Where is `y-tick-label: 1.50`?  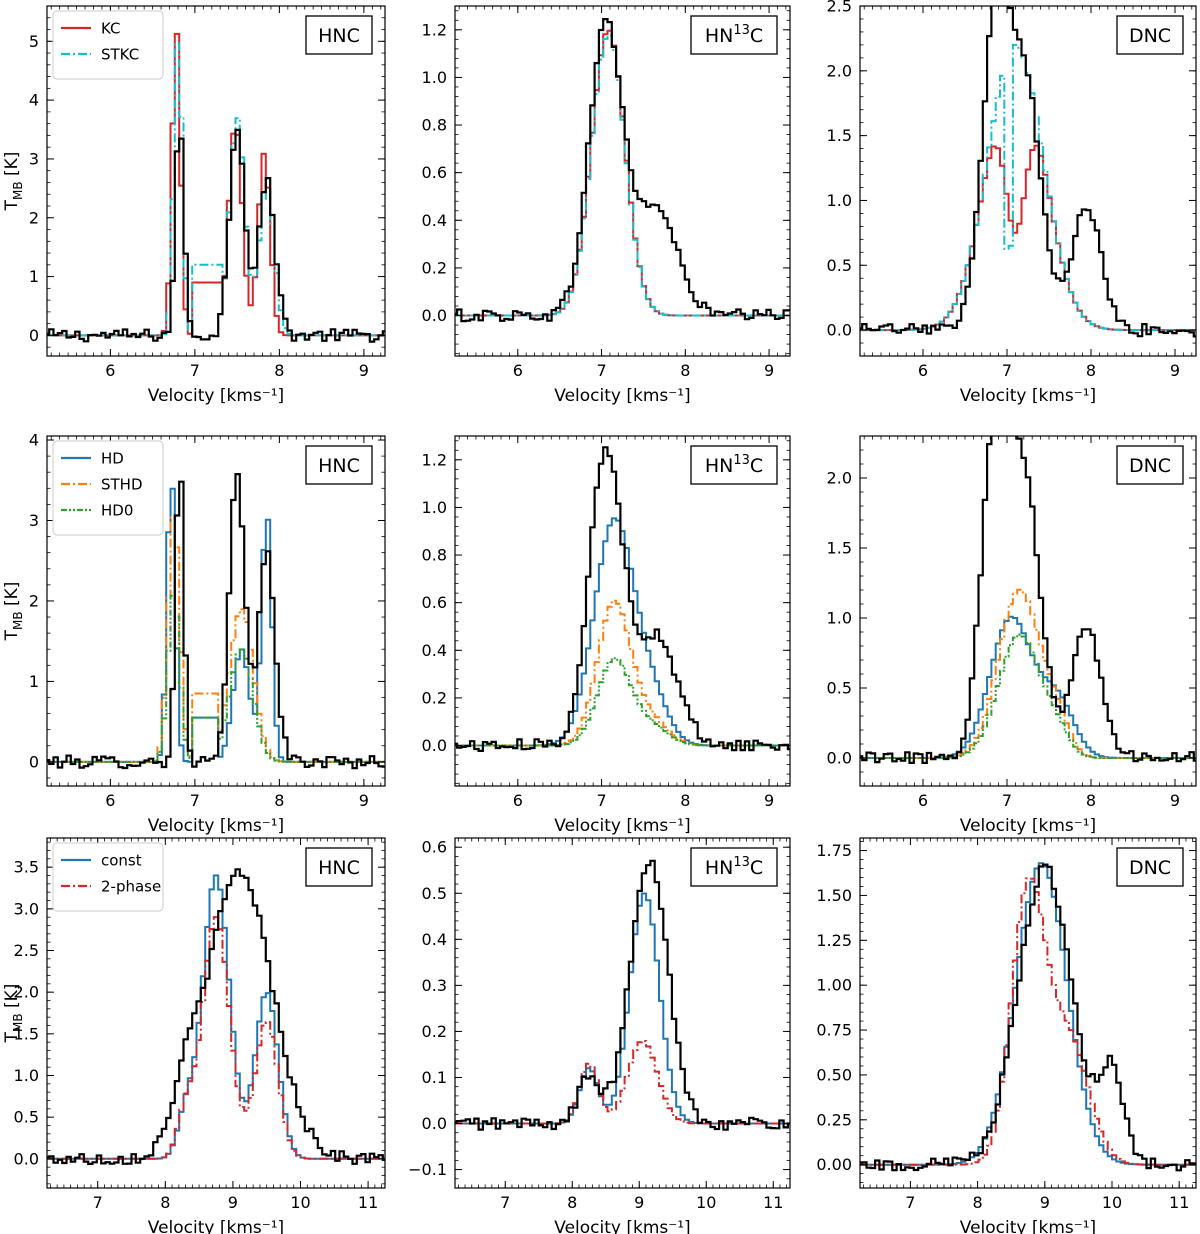
y-tick-label: 1.50 is located at coordinates (834, 895).